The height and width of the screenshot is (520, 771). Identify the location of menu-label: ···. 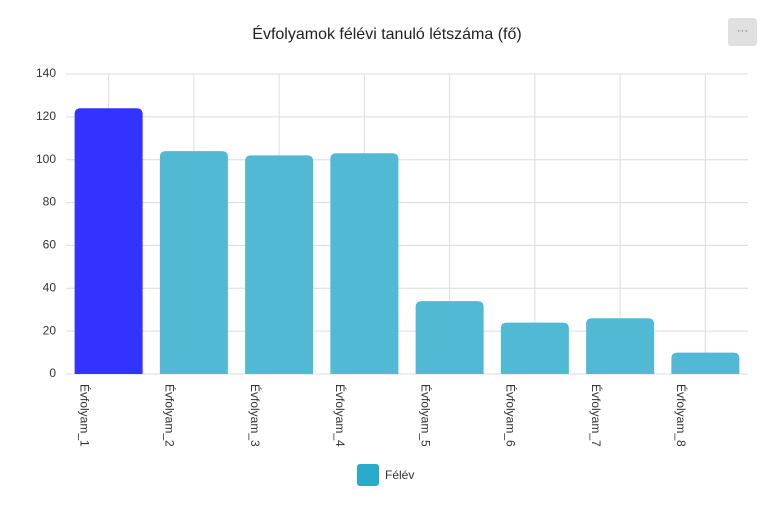
(742, 31).